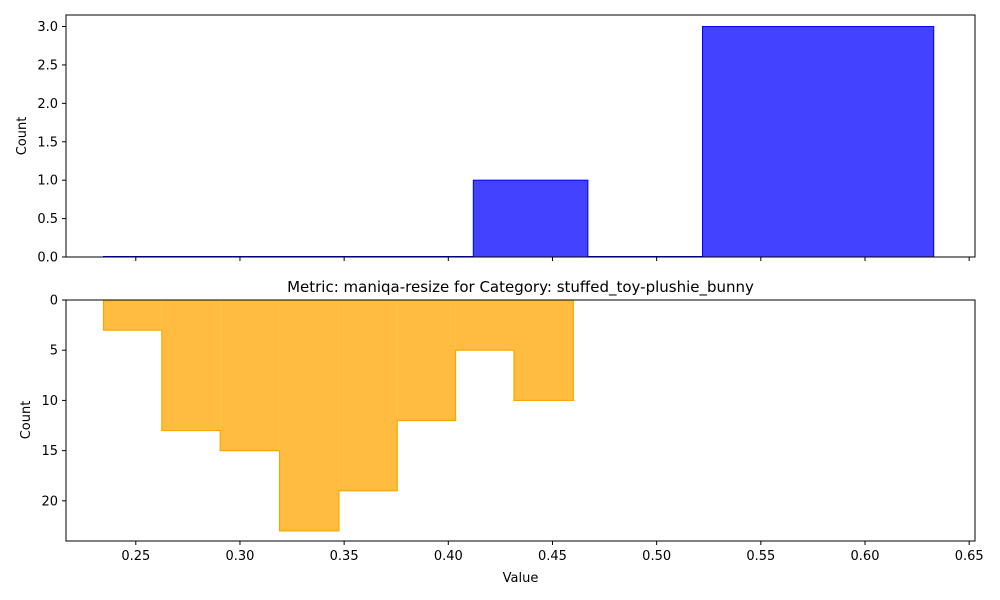  Describe the element at coordinates (969, 556) in the screenshot. I see `bottom-x-tick-label: 0.65` at that location.